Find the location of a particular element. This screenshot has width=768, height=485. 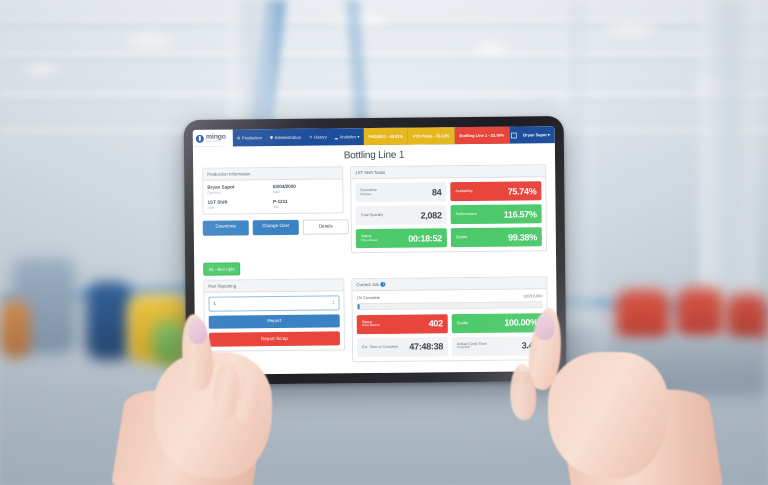

tile-downtime-labels: Downtime Minutes is located at coordinates (368, 192).